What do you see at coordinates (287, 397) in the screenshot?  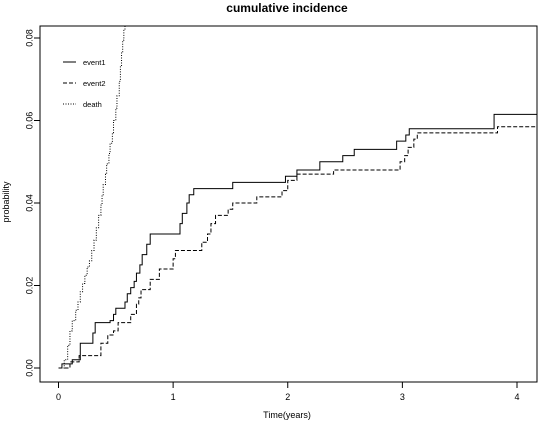 I see `x-tick-label: 2` at bounding box center [287, 397].